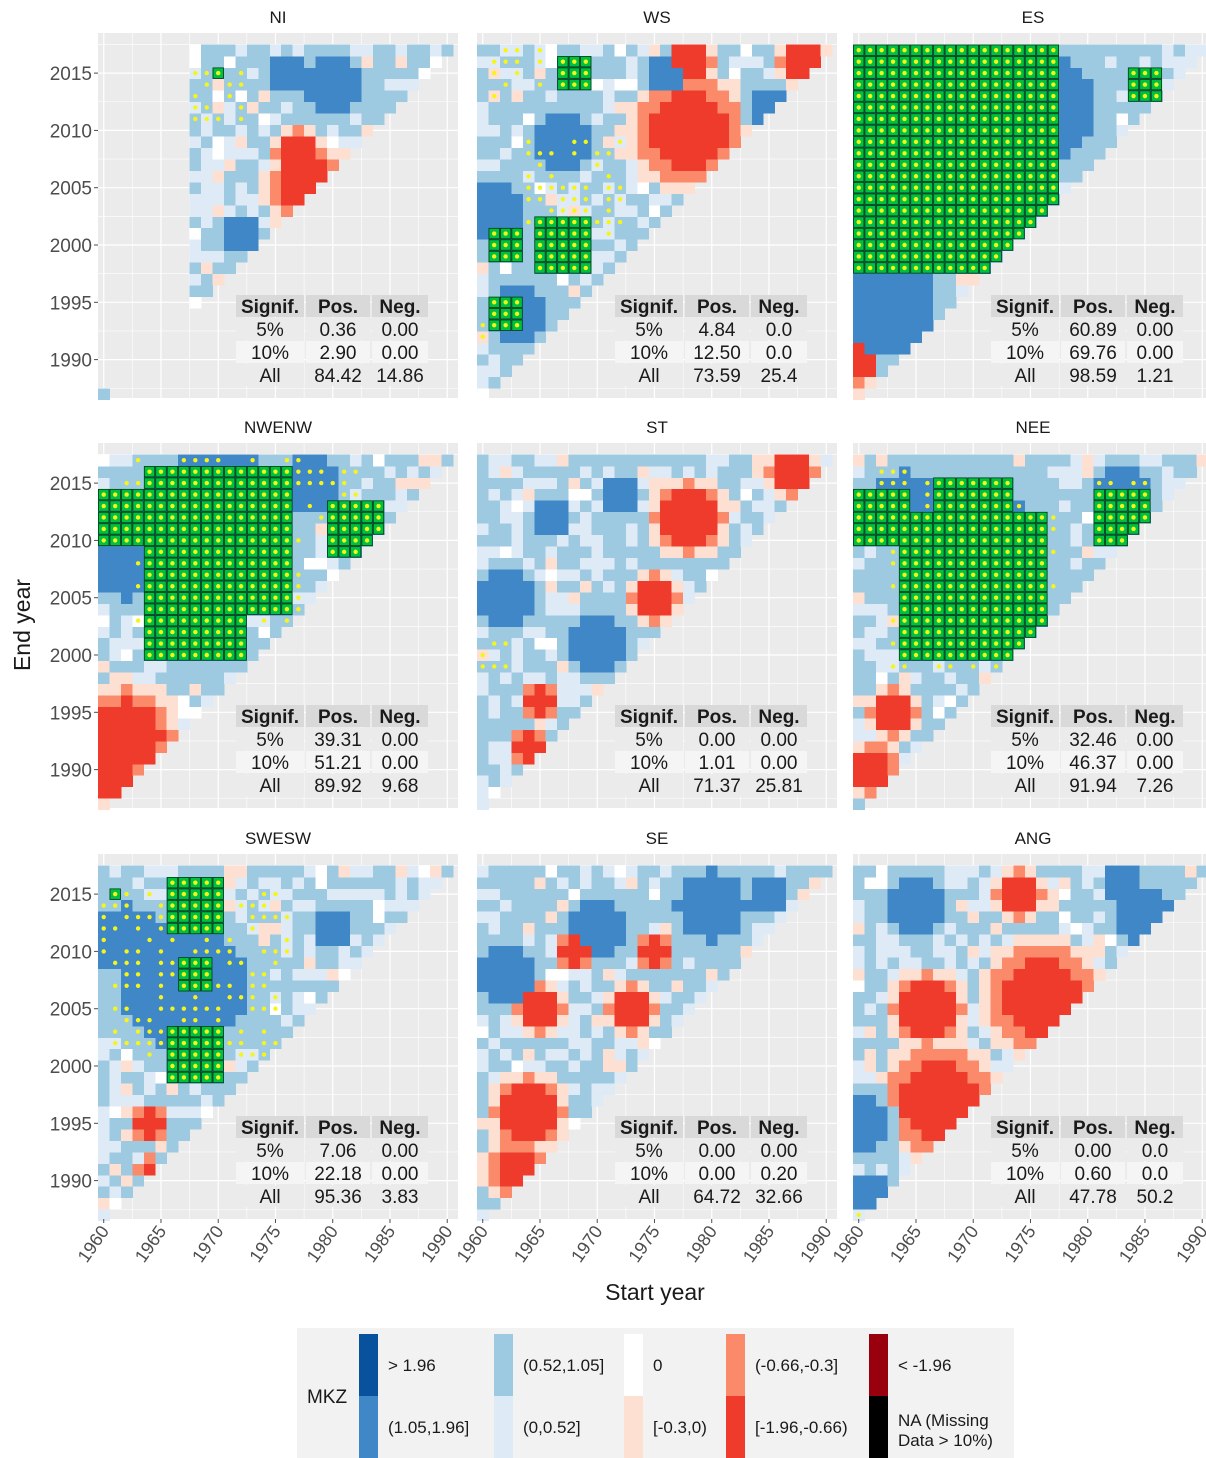 Image resolution: width=1206 pixels, height=1458 pixels. Describe the element at coordinates (717, 785) in the screenshot. I see `table-cell-bg` at that location.